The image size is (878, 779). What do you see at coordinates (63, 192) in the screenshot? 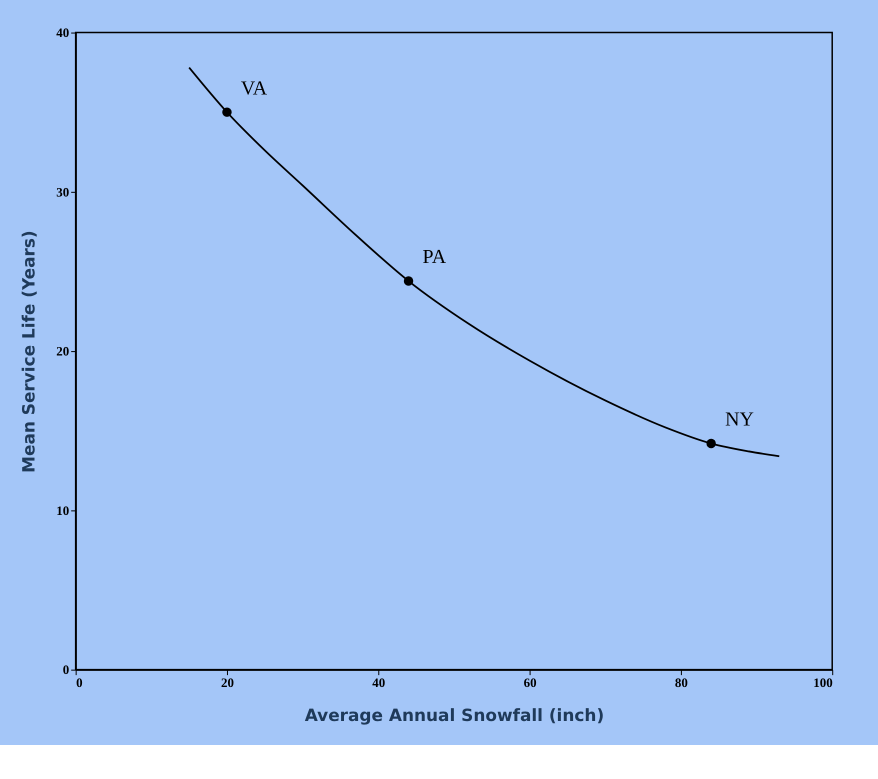
I see `y-tick-label: 30` at bounding box center [63, 192].